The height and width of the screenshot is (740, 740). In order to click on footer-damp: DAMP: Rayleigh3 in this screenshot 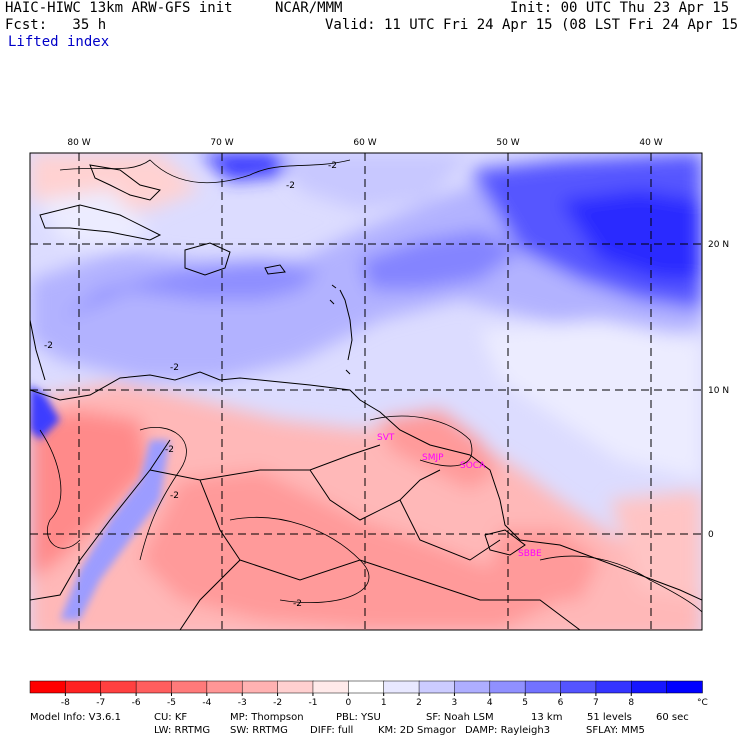, I will do `click(508, 730)`.